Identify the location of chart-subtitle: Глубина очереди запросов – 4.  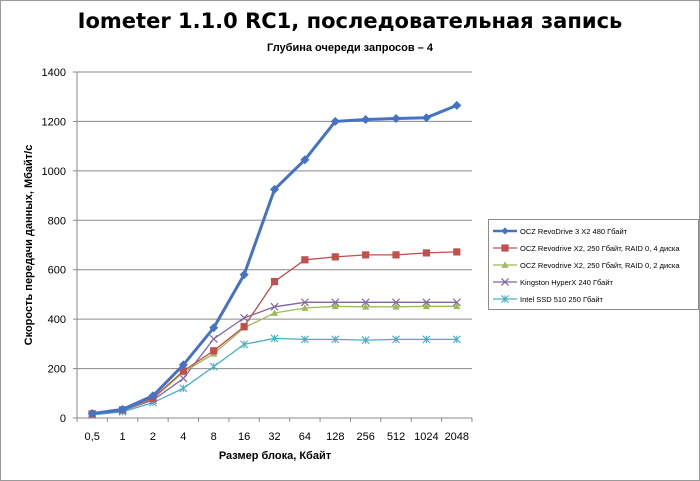
(350, 48).